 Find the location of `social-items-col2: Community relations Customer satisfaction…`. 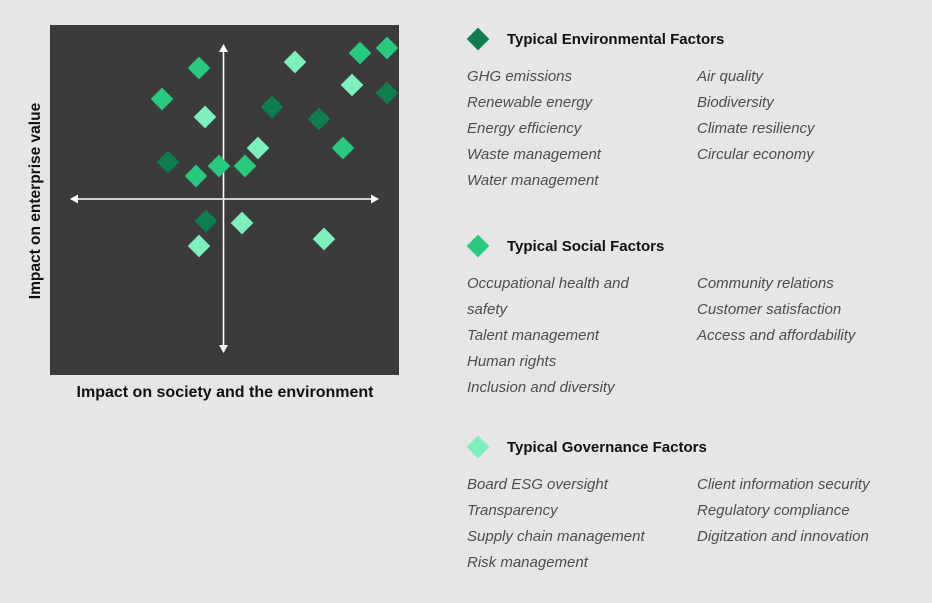

social-items-col2: Community relations Customer satisfaction… is located at coordinates (809, 336).